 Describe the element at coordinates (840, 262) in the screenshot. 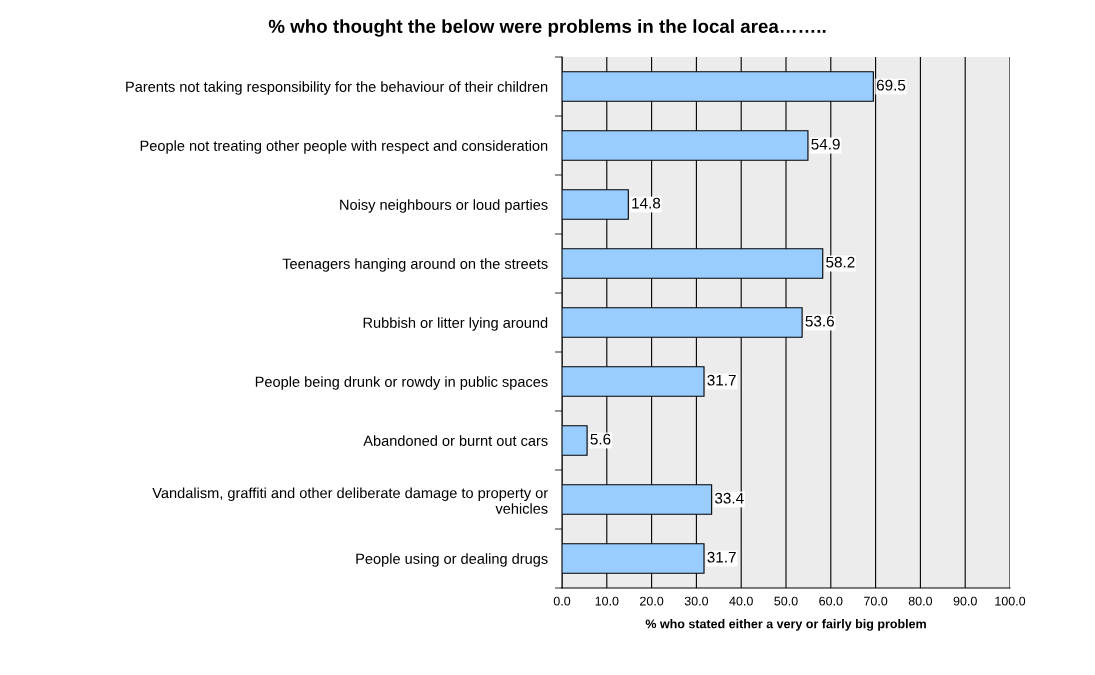

I see `data-label: 58.2` at that location.